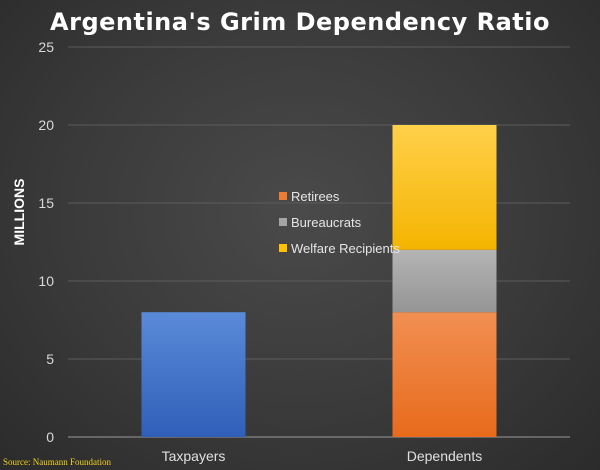  I want to click on y-axis-label: MILLIONS, so click(19, 212).